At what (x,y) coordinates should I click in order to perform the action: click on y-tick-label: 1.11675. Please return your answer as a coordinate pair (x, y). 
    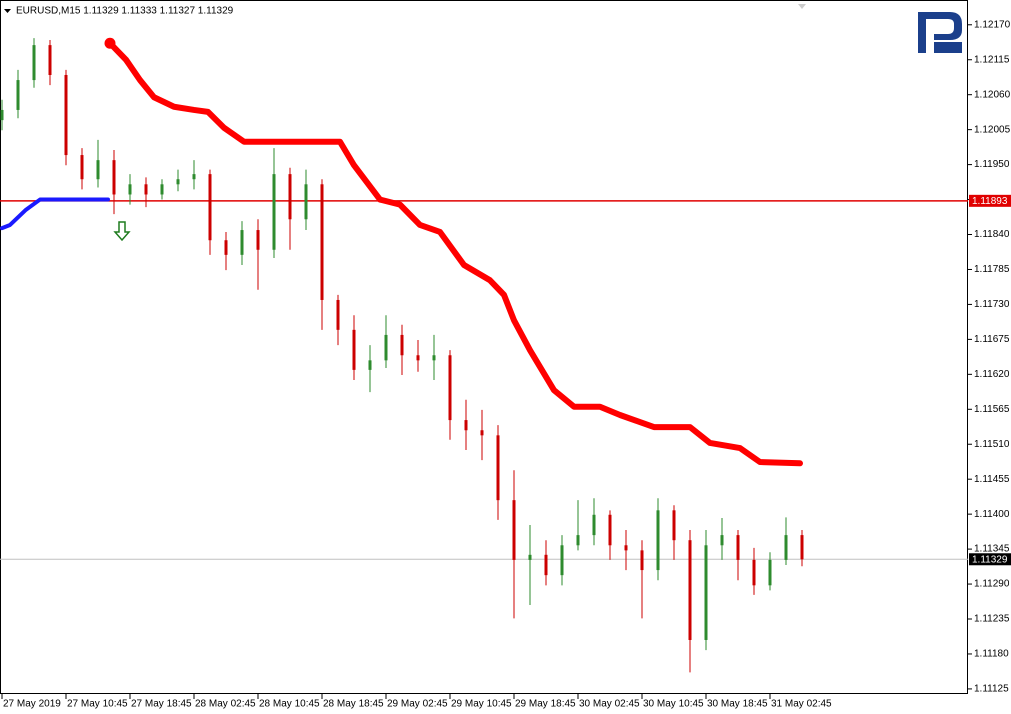
    Looking at the image, I should click on (992, 339).